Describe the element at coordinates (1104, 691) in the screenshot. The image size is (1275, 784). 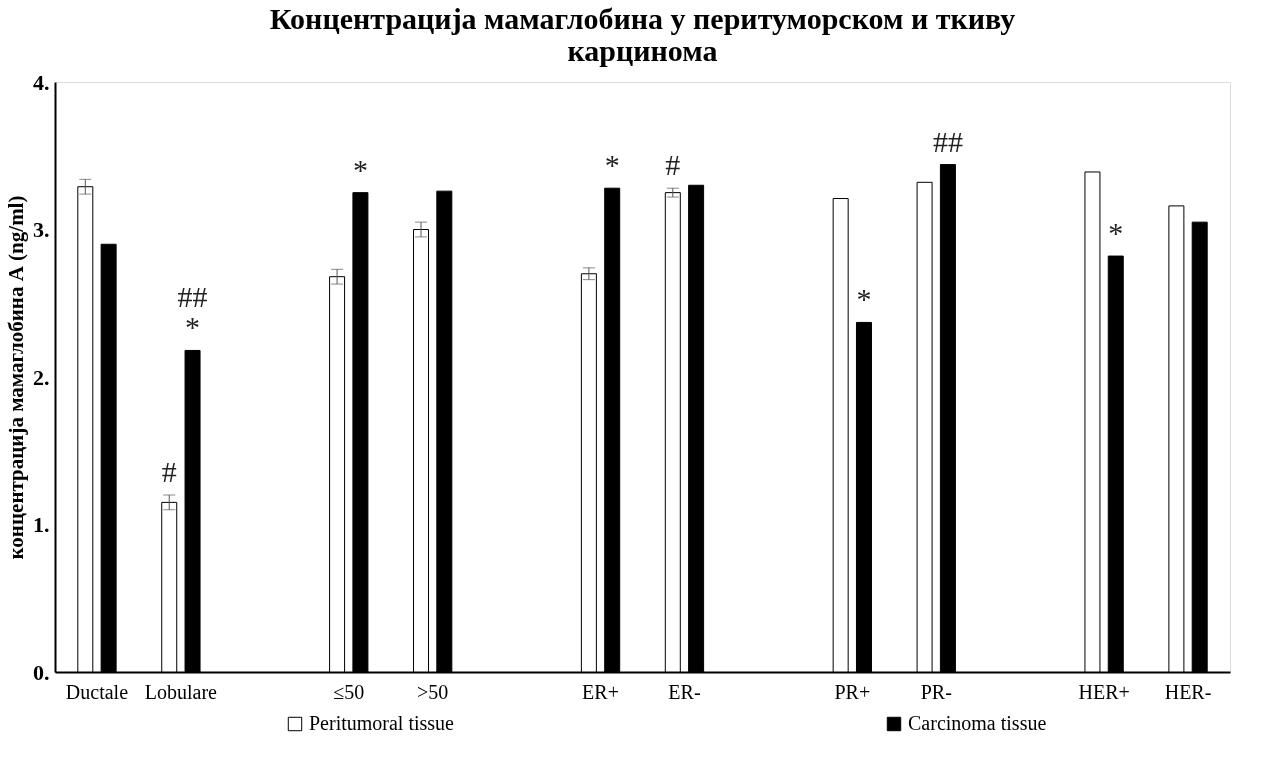
I see `x-tick-label: HER+` at that location.